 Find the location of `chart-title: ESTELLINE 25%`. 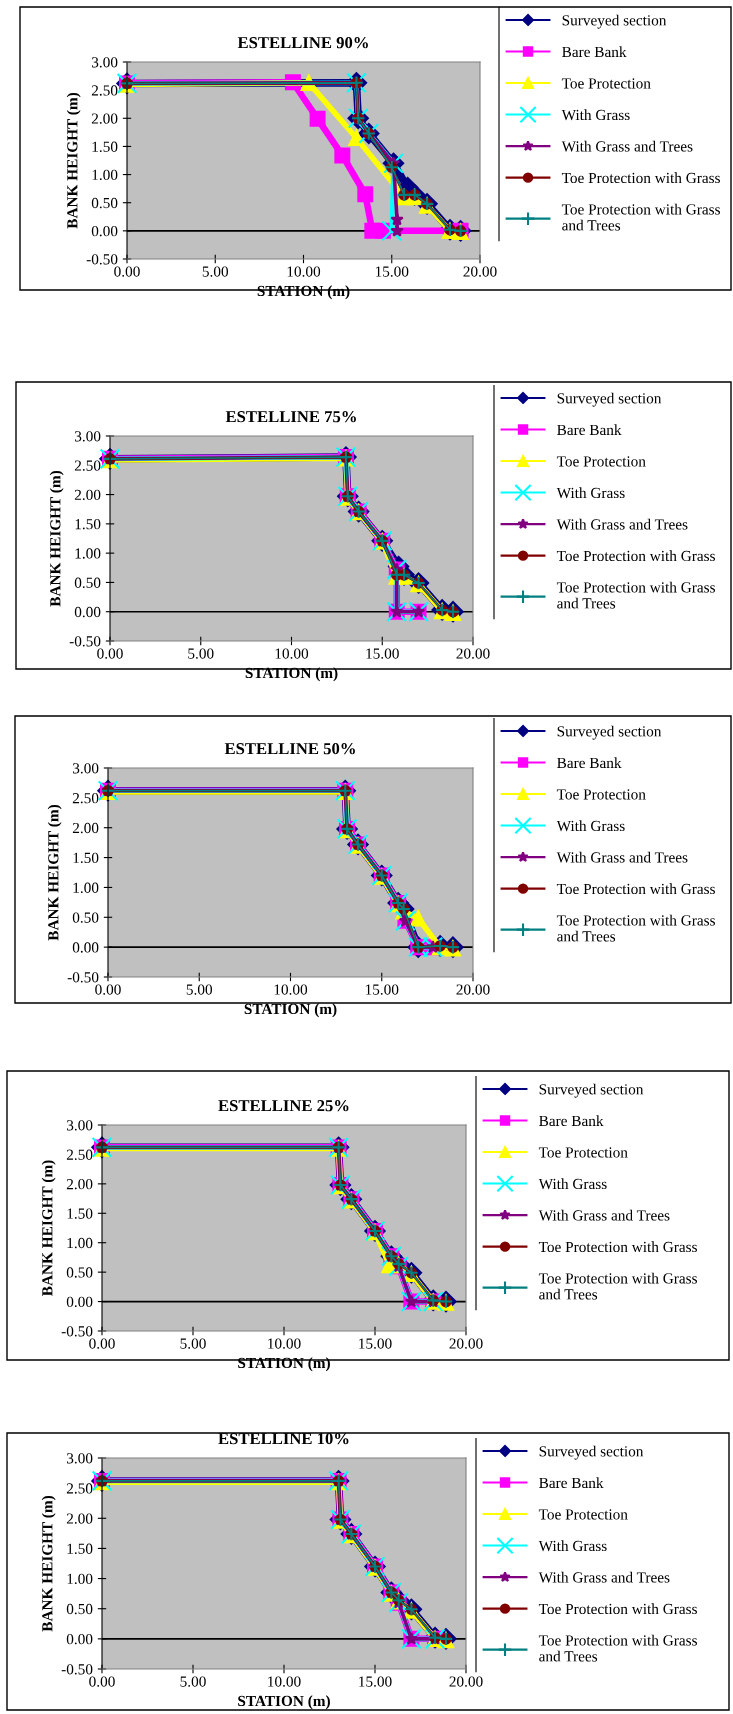

chart-title: ESTELLINE 25% is located at coordinates (283, 1106).